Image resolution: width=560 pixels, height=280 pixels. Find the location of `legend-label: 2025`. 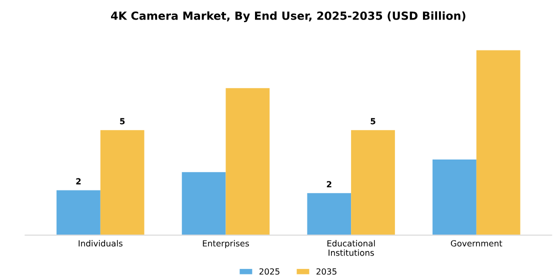

legend-label: 2025 is located at coordinates (269, 271).